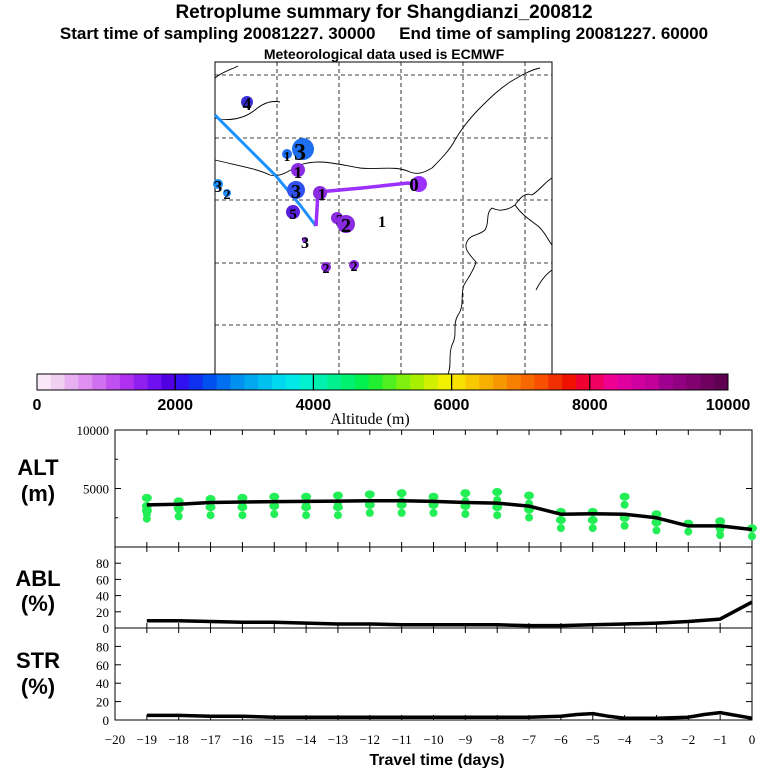  I want to click on colorbar-tick-label: 10000, so click(728, 405).